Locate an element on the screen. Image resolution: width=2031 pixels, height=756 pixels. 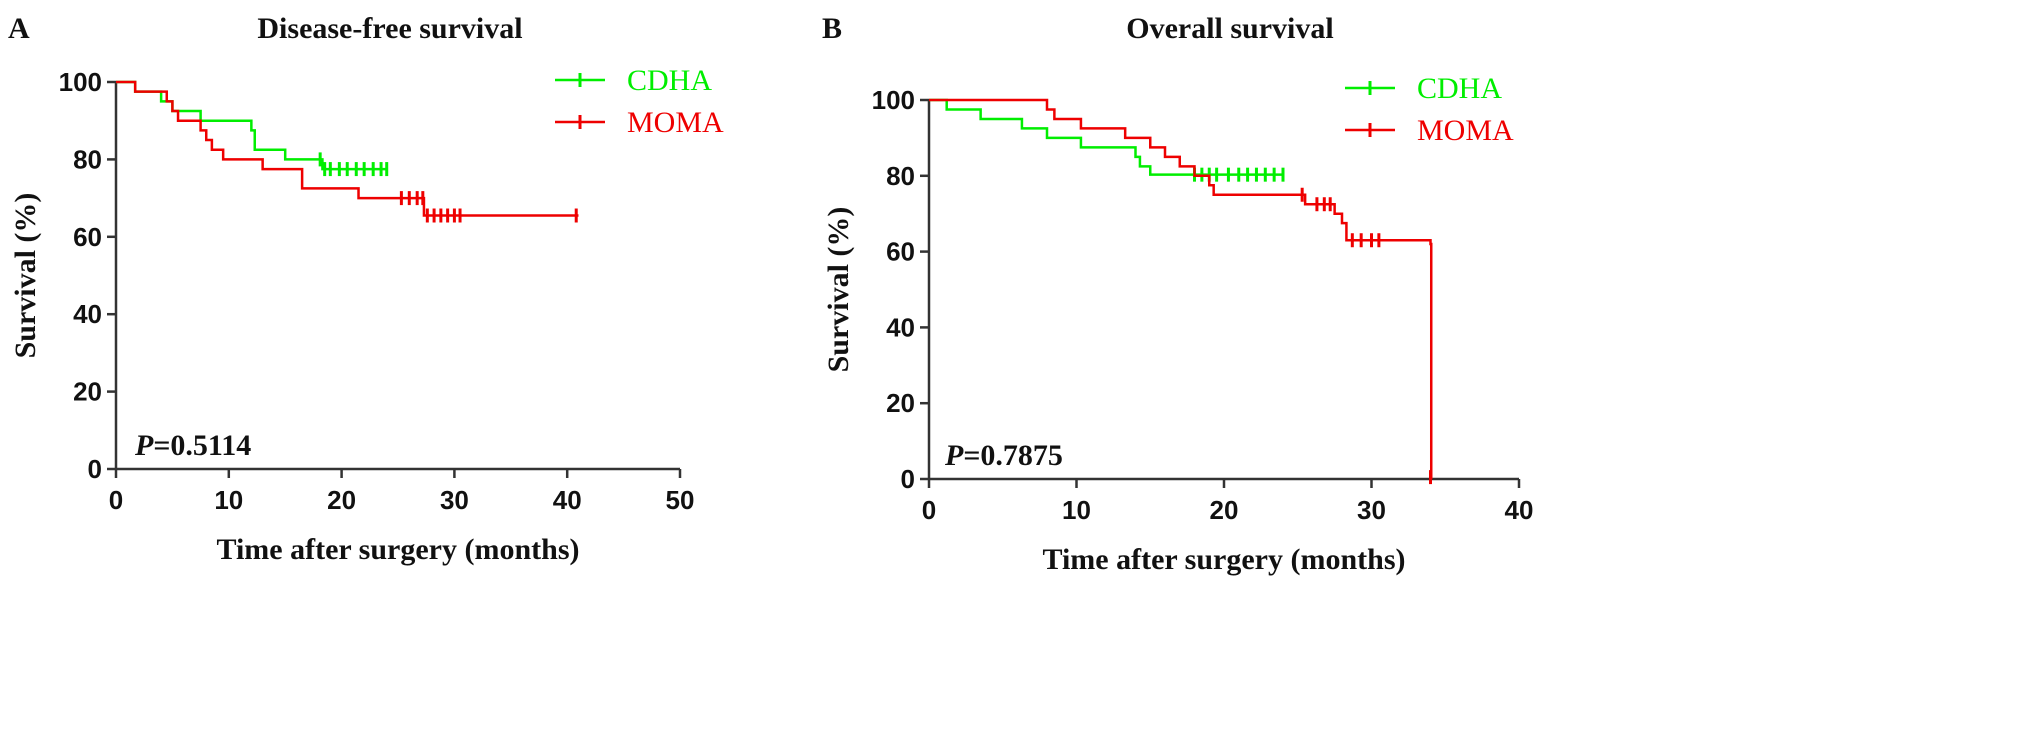
chart-title: Disease-free survival is located at coordinates (389, 28).